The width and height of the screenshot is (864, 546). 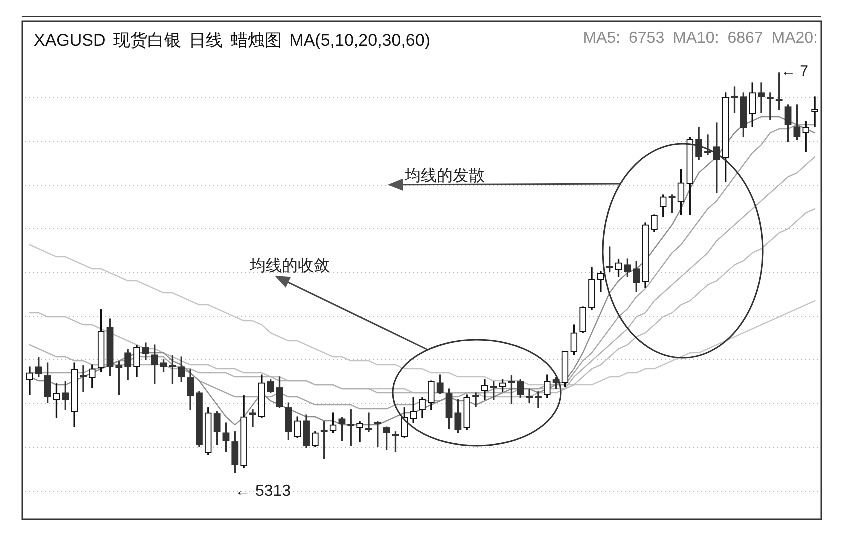 I want to click on annotation: 均线的收敛, so click(x=290, y=266).